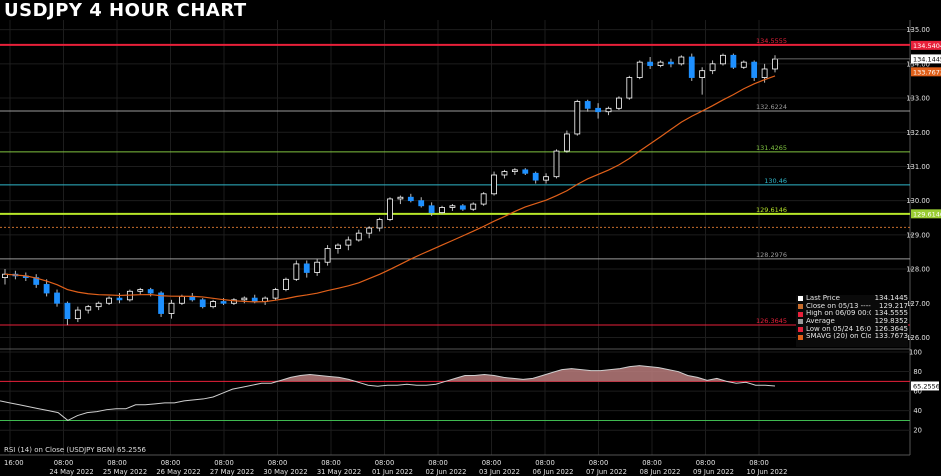 The height and width of the screenshot is (476, 941). I want to click on rsi-tick-label: 60, so click(917, 392).